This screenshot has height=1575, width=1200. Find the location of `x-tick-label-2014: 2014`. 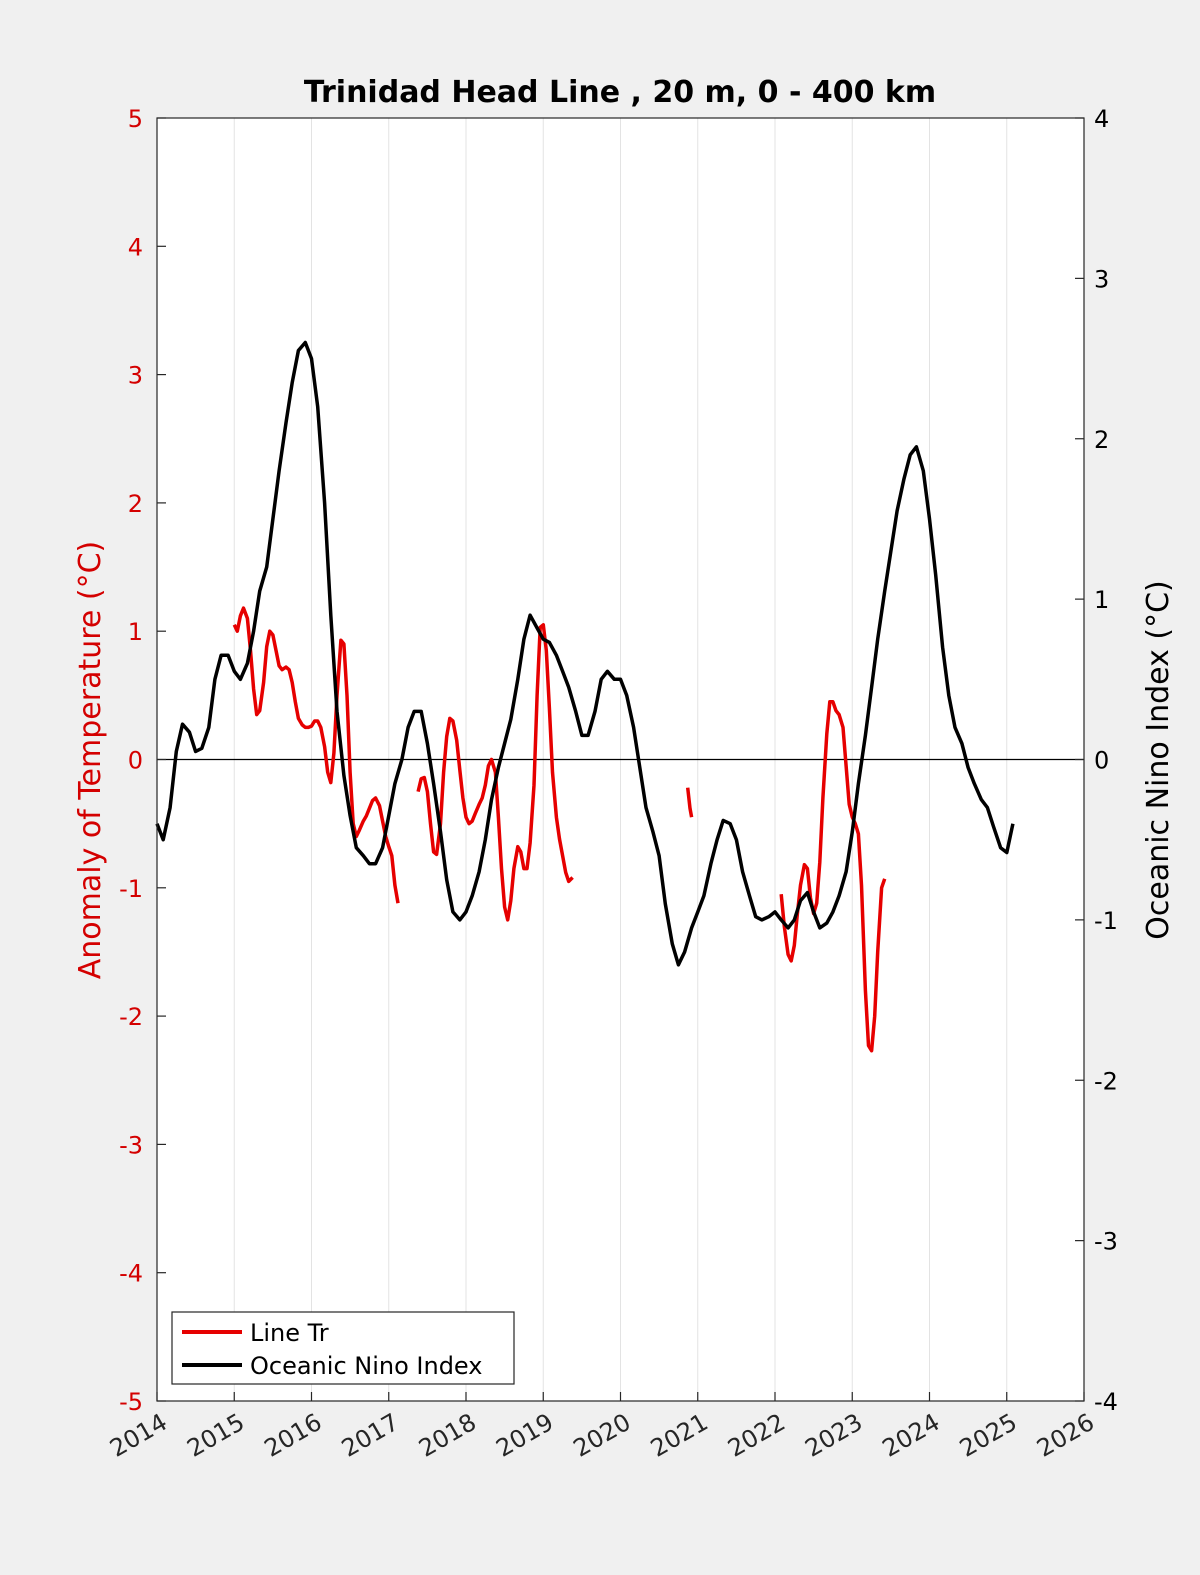

x-tick-label-2014: 2014 is located at coordinates (138, 1435).